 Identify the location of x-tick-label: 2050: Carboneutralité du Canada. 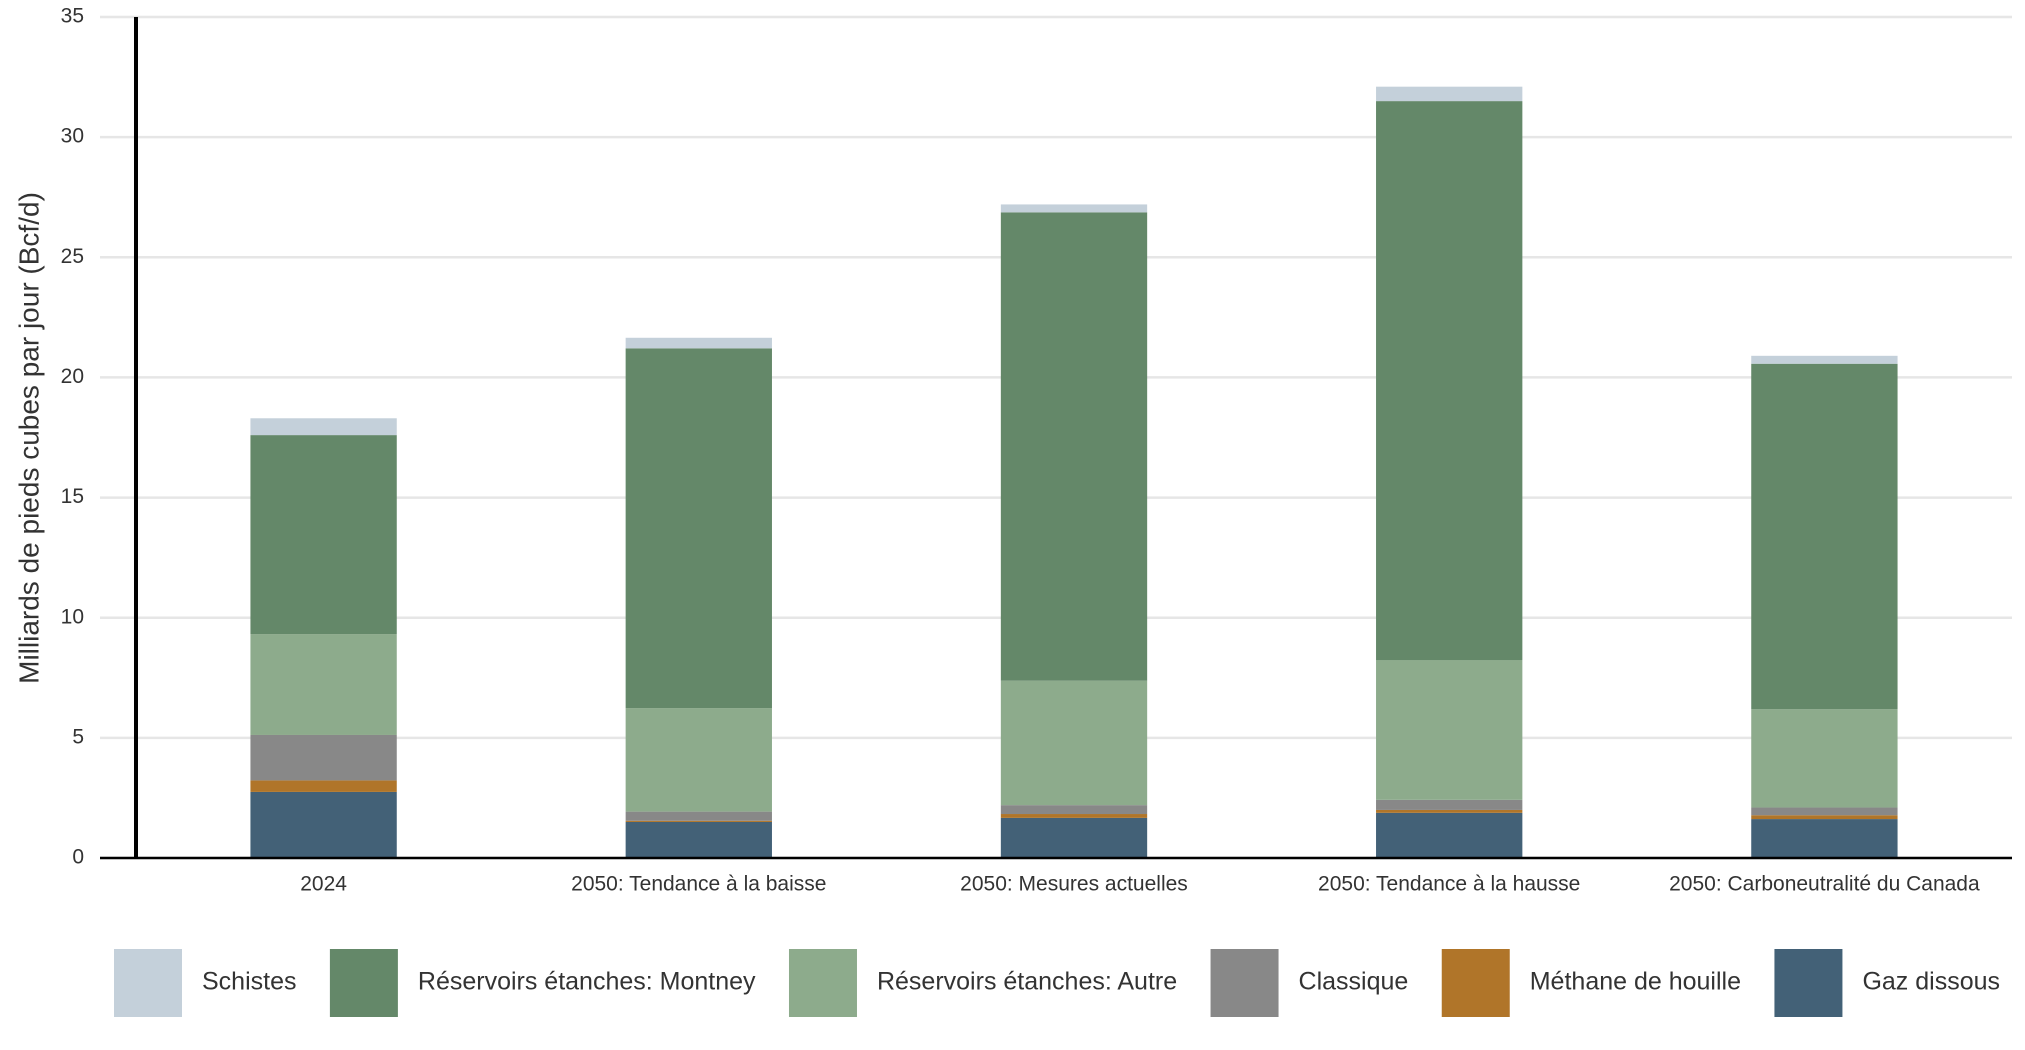
(1824, 884).